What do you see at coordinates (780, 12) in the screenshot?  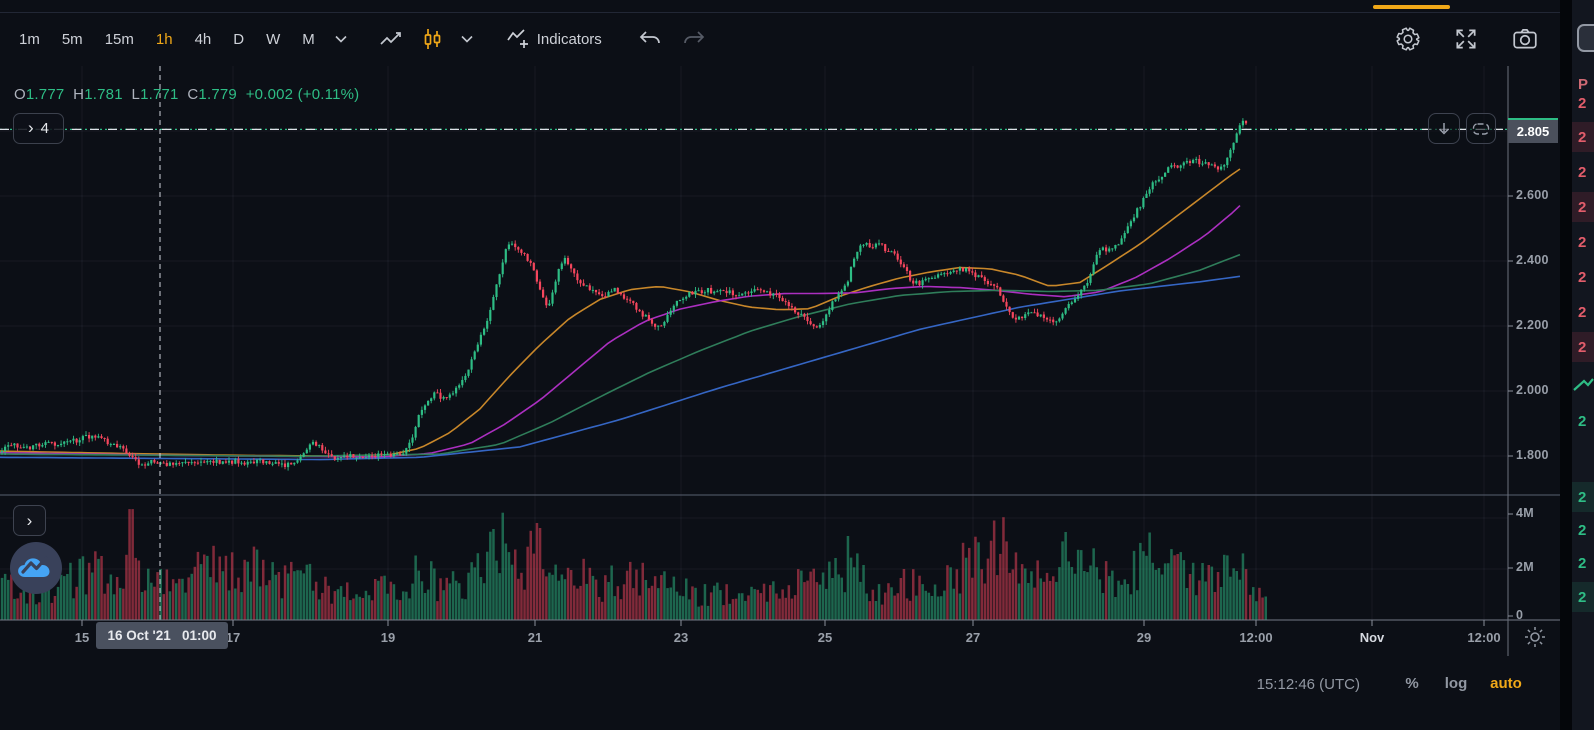 I see `top-divider` at bounding box center [780, 12].